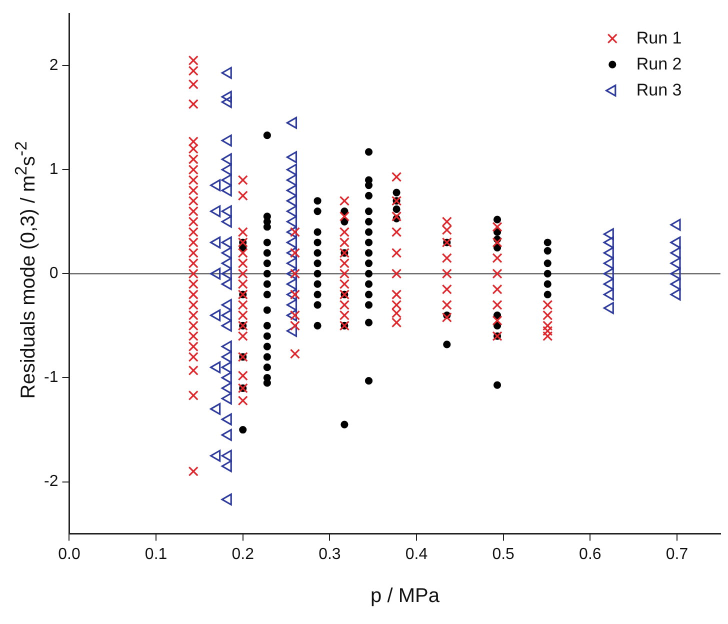  Describe the element at coordinates (503, 554) in the screenshot. I see `x-tick-label: 0.5` at that location.